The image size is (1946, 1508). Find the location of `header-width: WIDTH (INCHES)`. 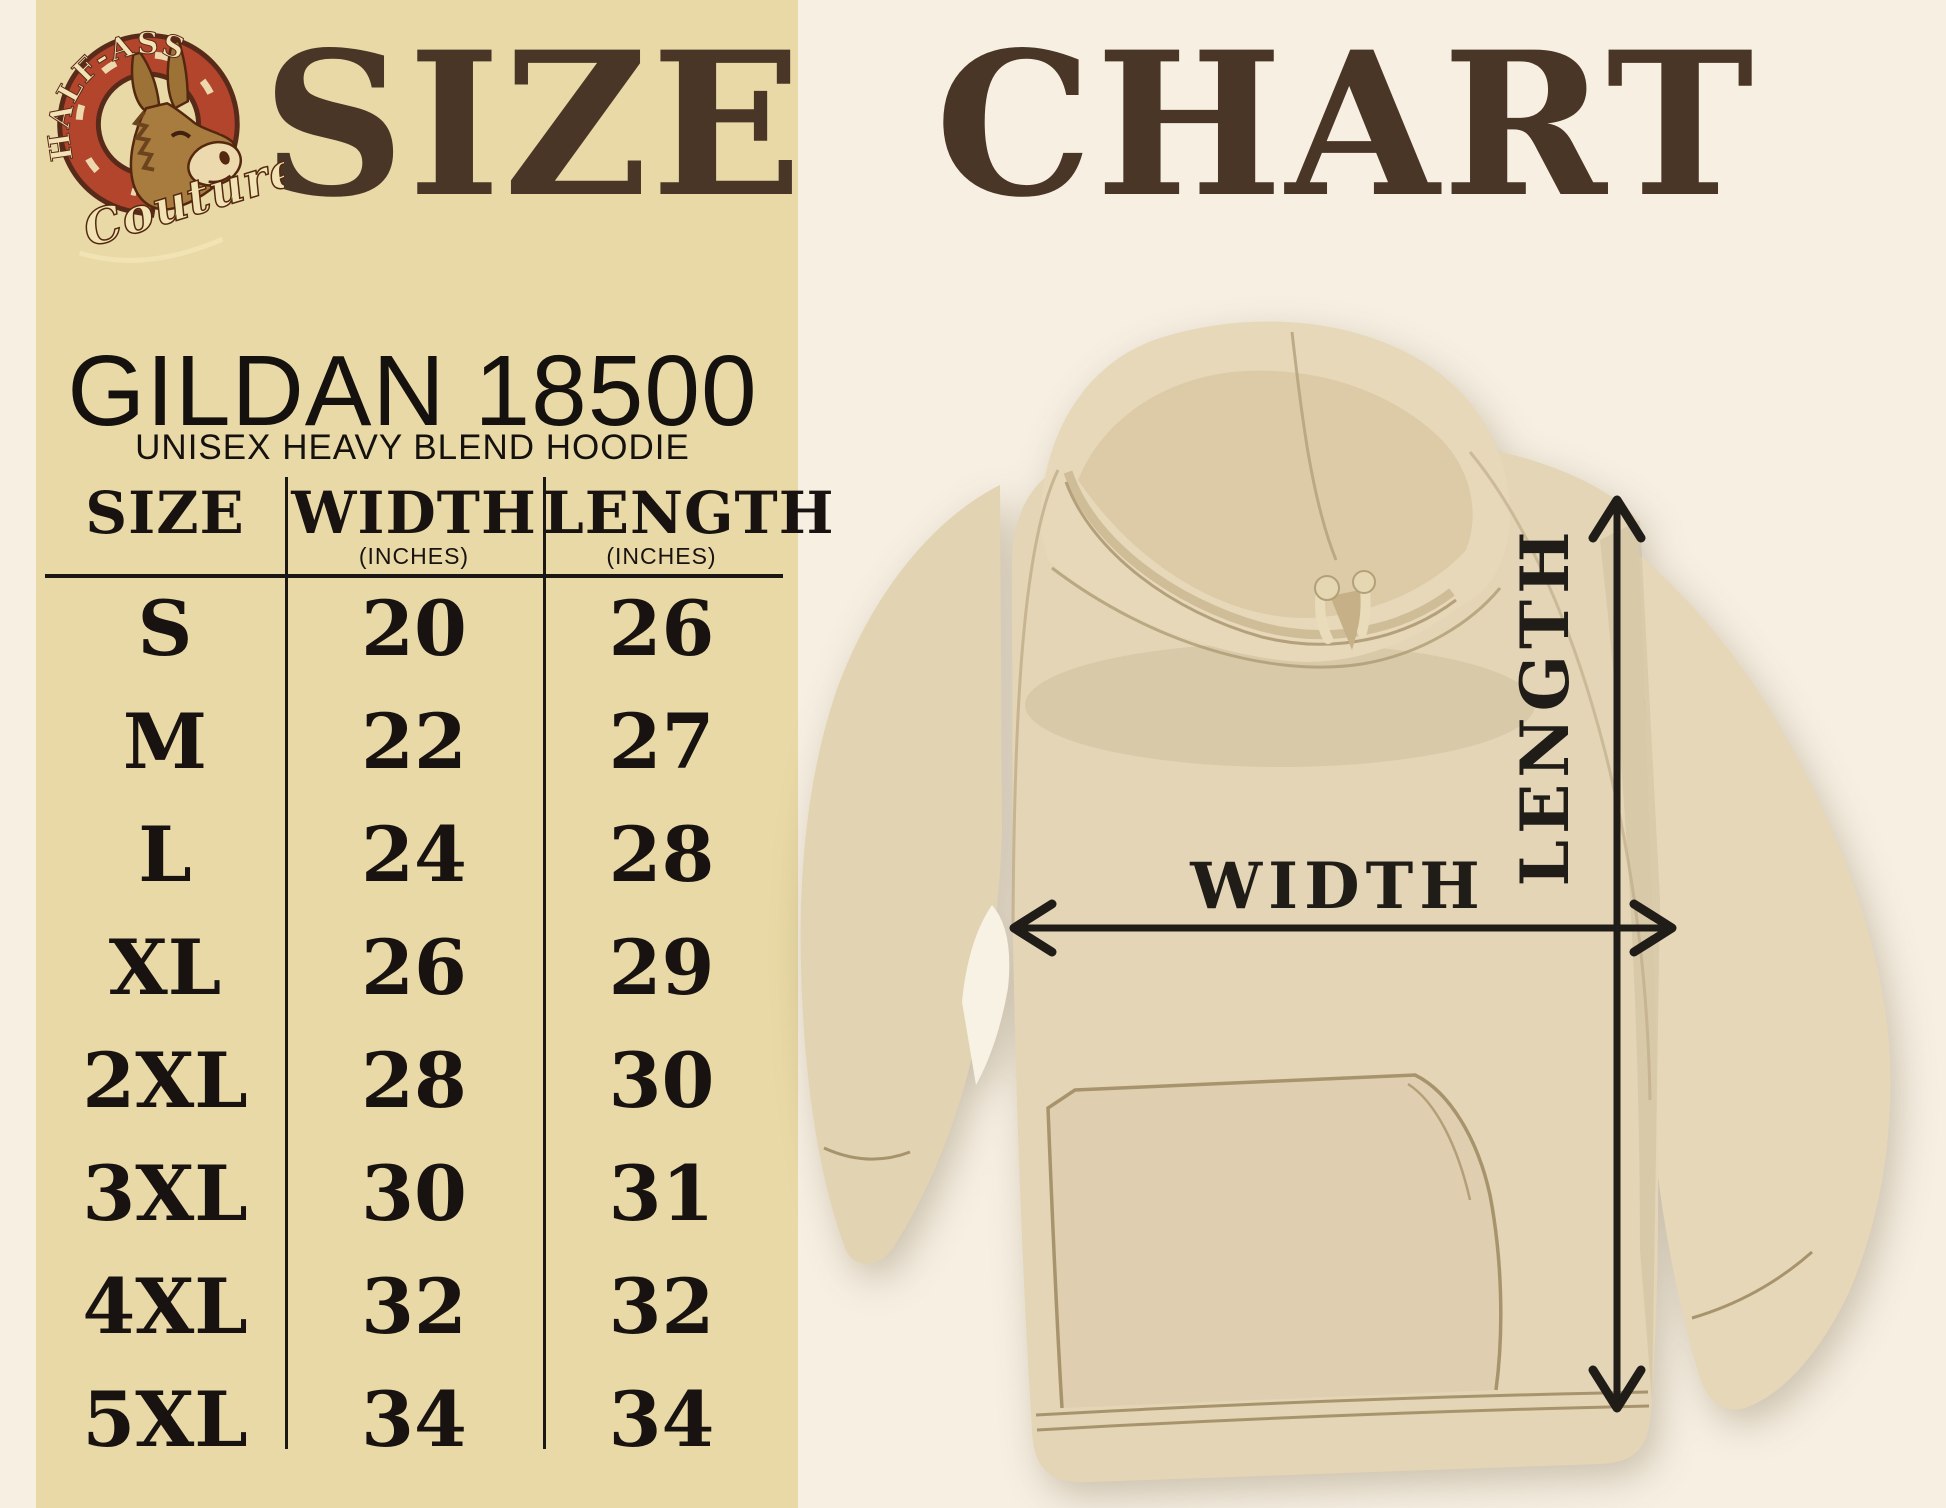

header-width: WIDTH (INCHES) is located at coordinates (414, 524).